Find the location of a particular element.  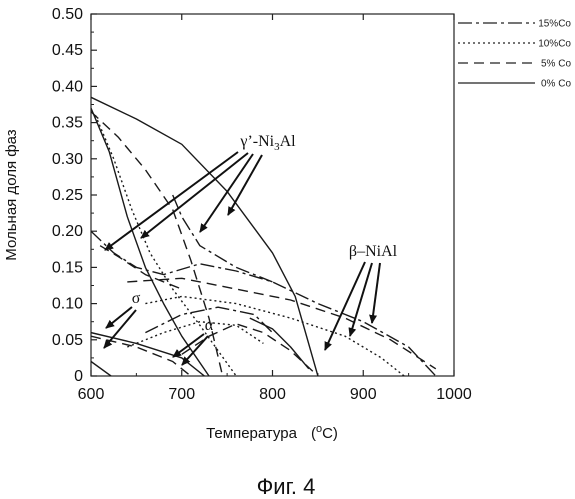

annotation-beta-nial: β–NiAl is located at coordinates (373, 251).